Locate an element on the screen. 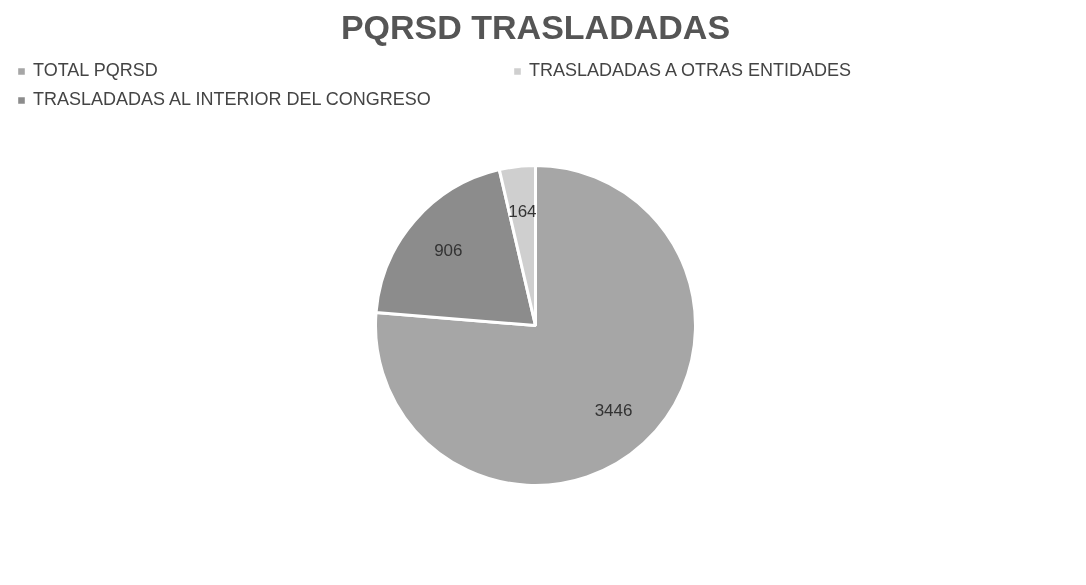  legend-label: TOTAL PQRSD is located at coordinates (96, 70).